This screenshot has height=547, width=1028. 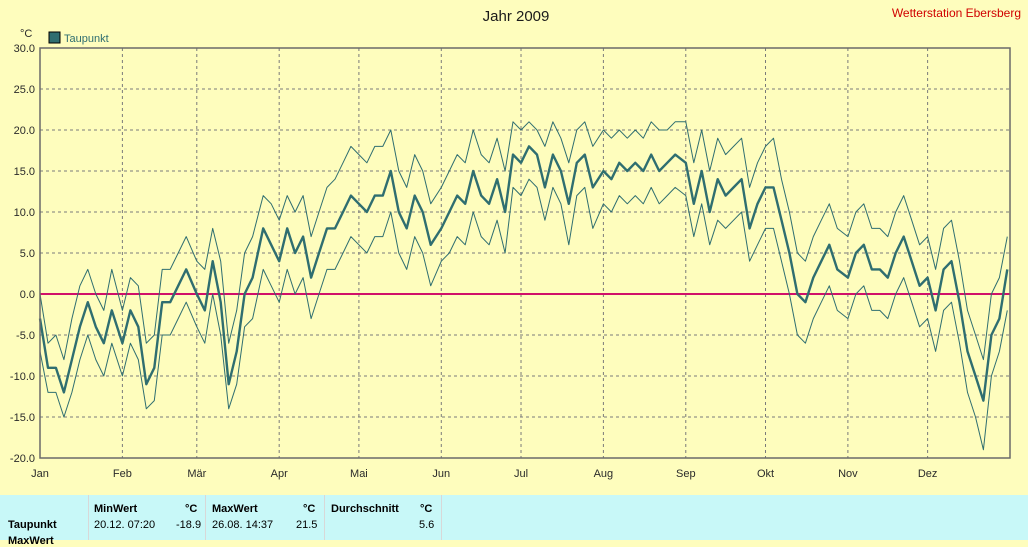 I want to click on legend-swatch, so click(x=54, y=37).